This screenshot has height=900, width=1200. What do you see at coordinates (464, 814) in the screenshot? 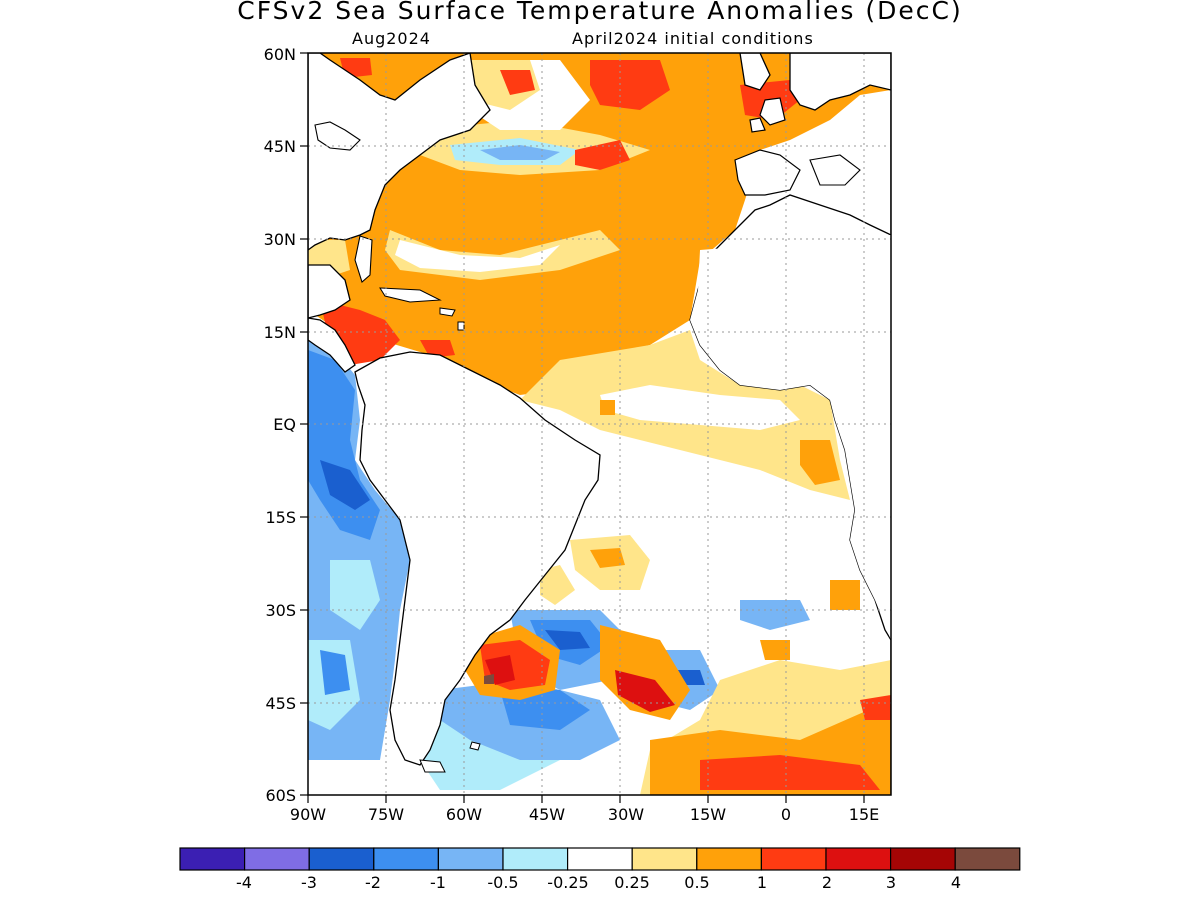
I see `lon-label-60w: 60W` at bounding box center [464, 814].